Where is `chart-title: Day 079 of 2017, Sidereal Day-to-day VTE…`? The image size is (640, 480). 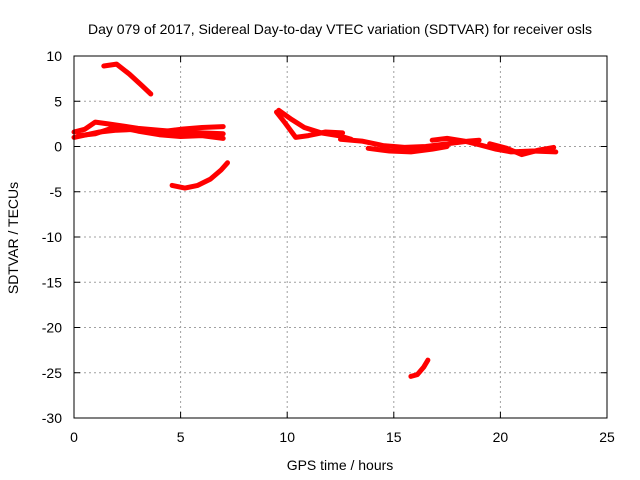
chart-title: Day 079 of 2017, Sidereal Day-to-day VTE… is located at coordinates (340, 29).